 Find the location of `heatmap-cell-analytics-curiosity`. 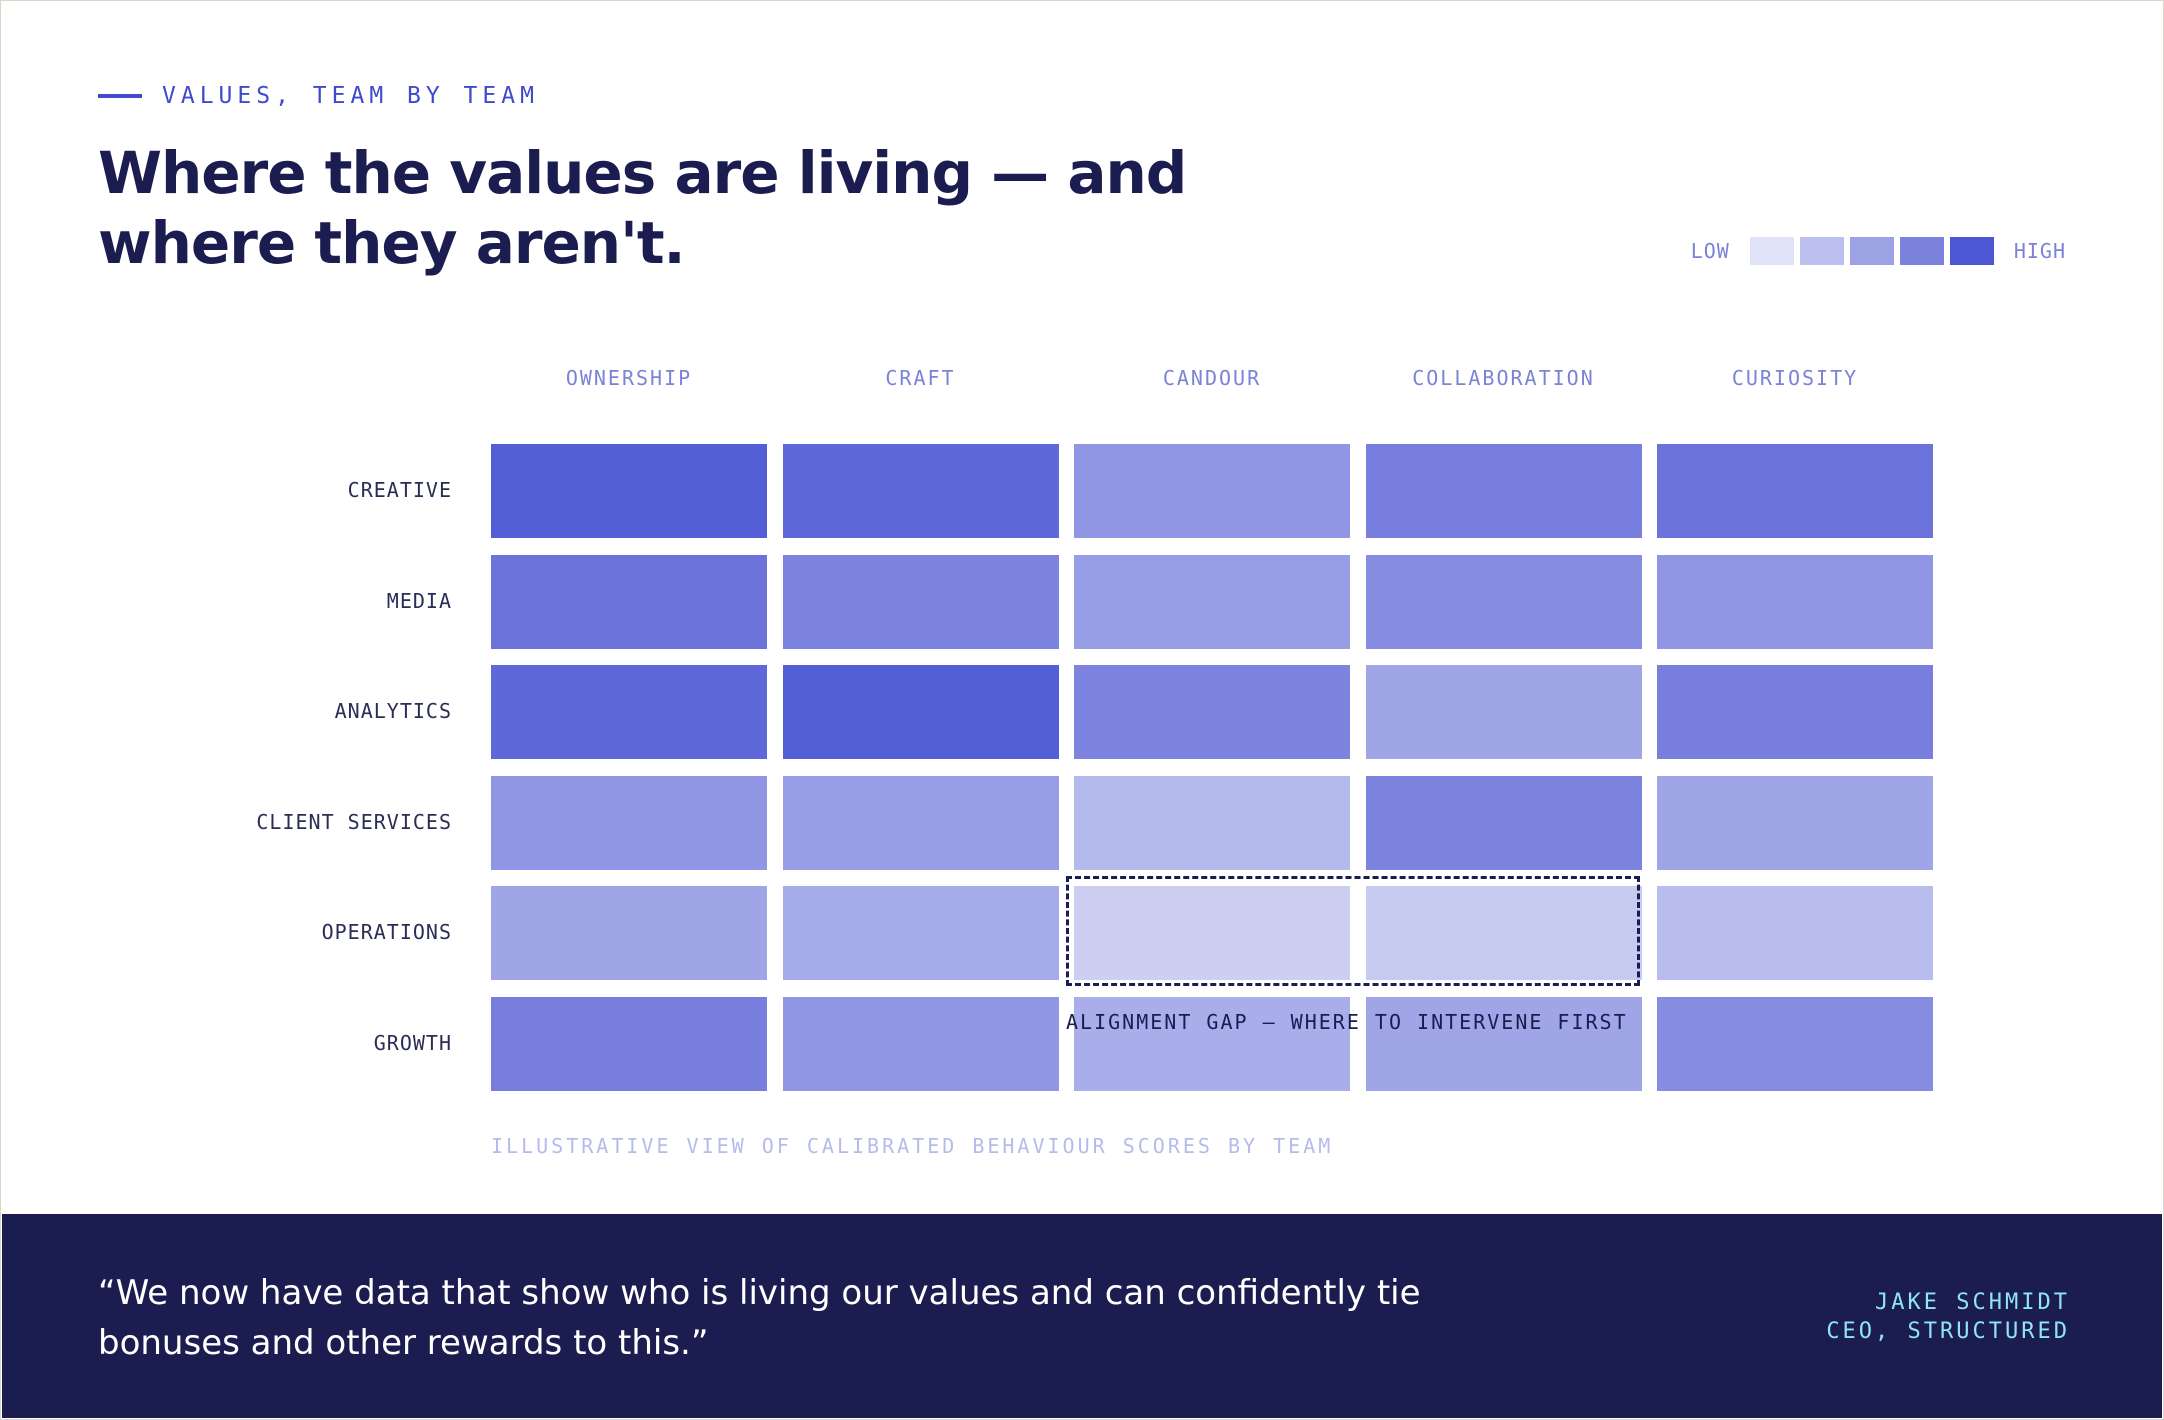

heatmap-cell-analytics-curiosity is located at coordinates (1795, 712).